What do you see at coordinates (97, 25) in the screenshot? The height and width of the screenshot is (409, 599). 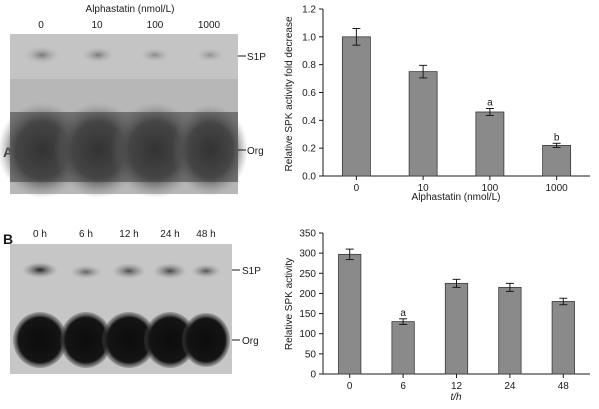 I see `blot-a-lane-1: 10` at bounding box center [97, 25].